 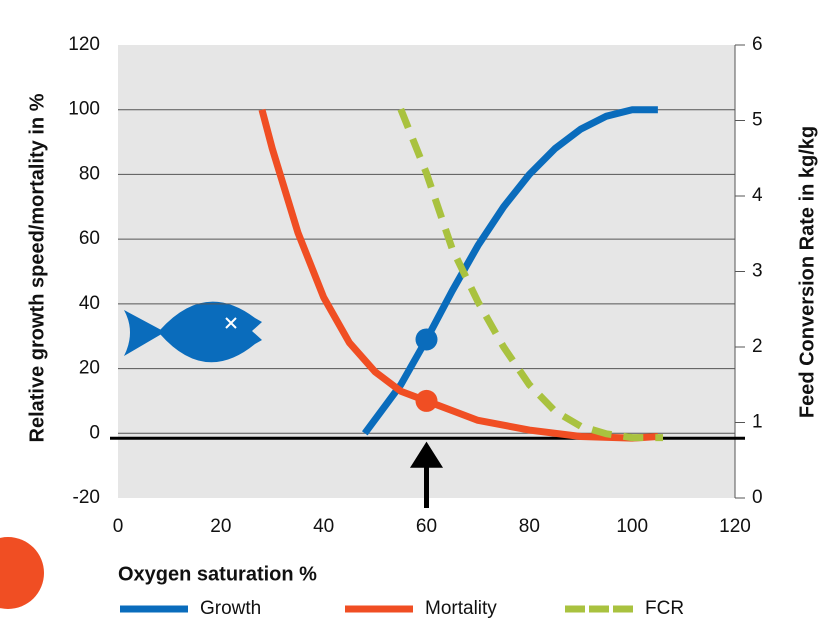 What do you see at coordinates (86, 497) in the screenshot?
I see `y-tick-label: -20` at bounding box center [86, 497].